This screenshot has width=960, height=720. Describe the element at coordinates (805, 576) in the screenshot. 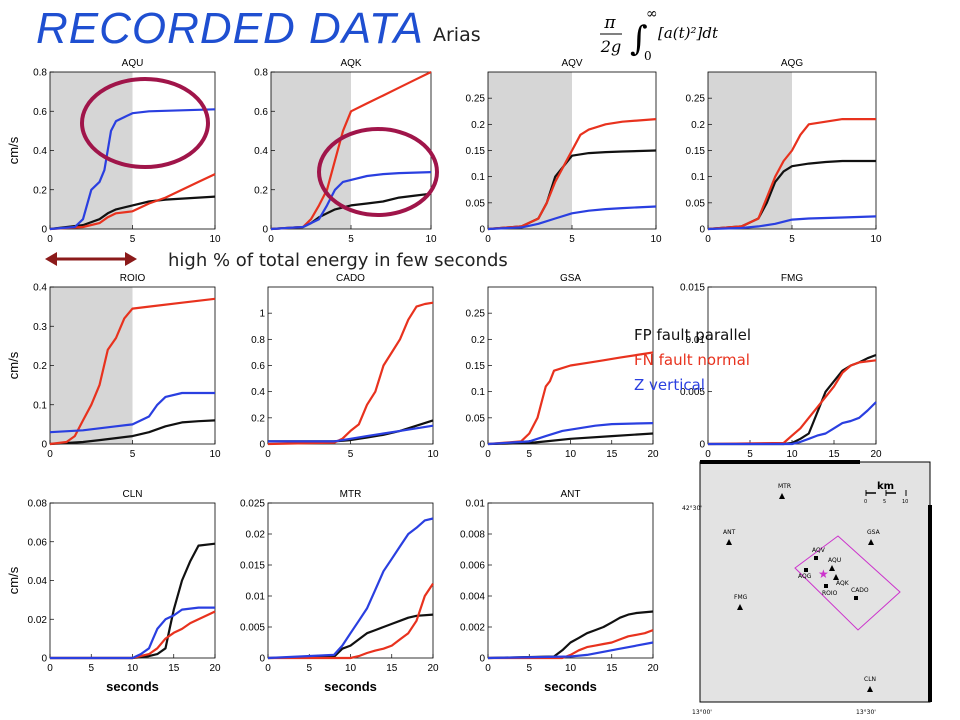

I see `station-aqg-label: AQG` at that location.